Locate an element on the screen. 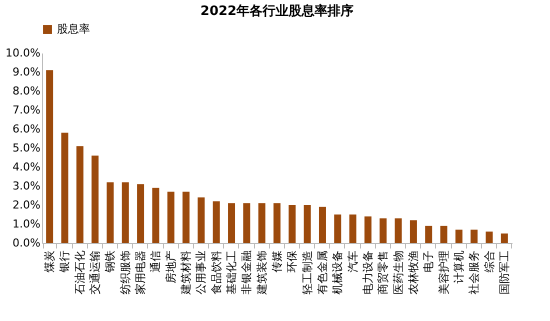 The width and height of the screenshot is (550, 321). x-tick-label: 食品饮料 is located at coordinates (216, 272).